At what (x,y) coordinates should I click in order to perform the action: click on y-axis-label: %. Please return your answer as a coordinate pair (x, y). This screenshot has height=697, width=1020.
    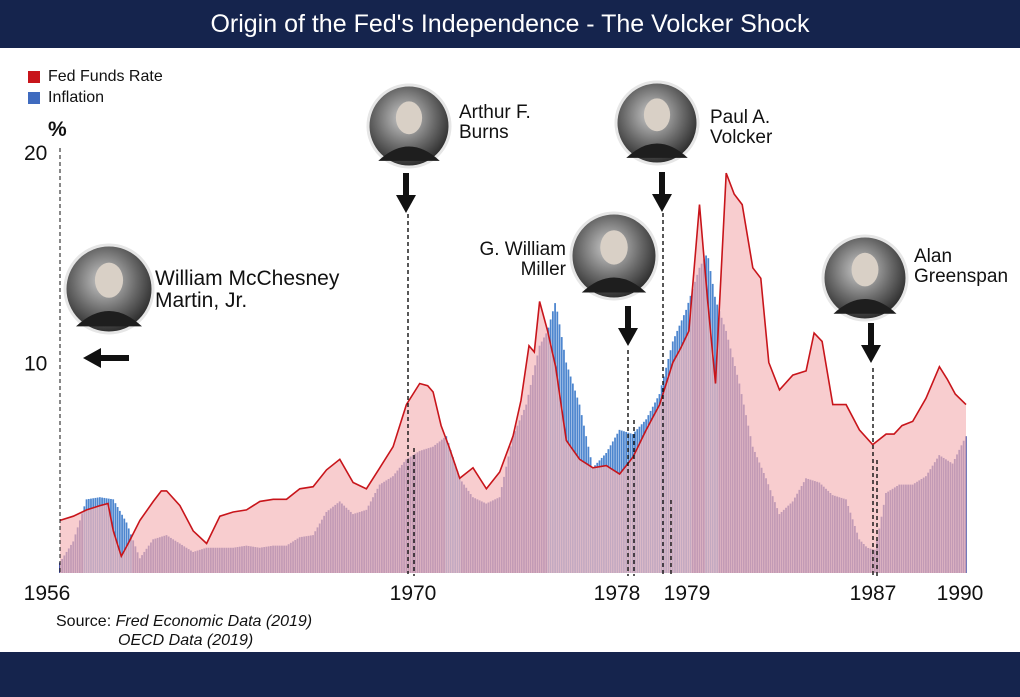
    Looking at the image, I should click on (57, 129).